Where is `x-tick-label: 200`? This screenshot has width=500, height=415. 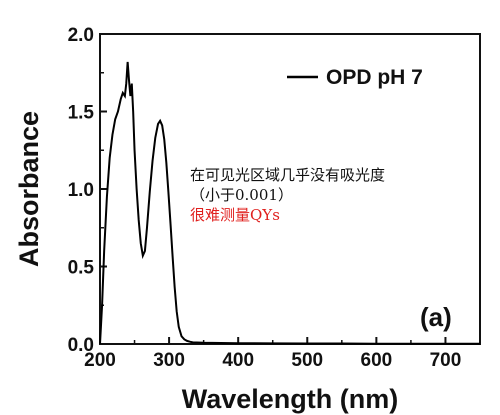
x-tick-label: 200 is located at coordinates (100, 360).